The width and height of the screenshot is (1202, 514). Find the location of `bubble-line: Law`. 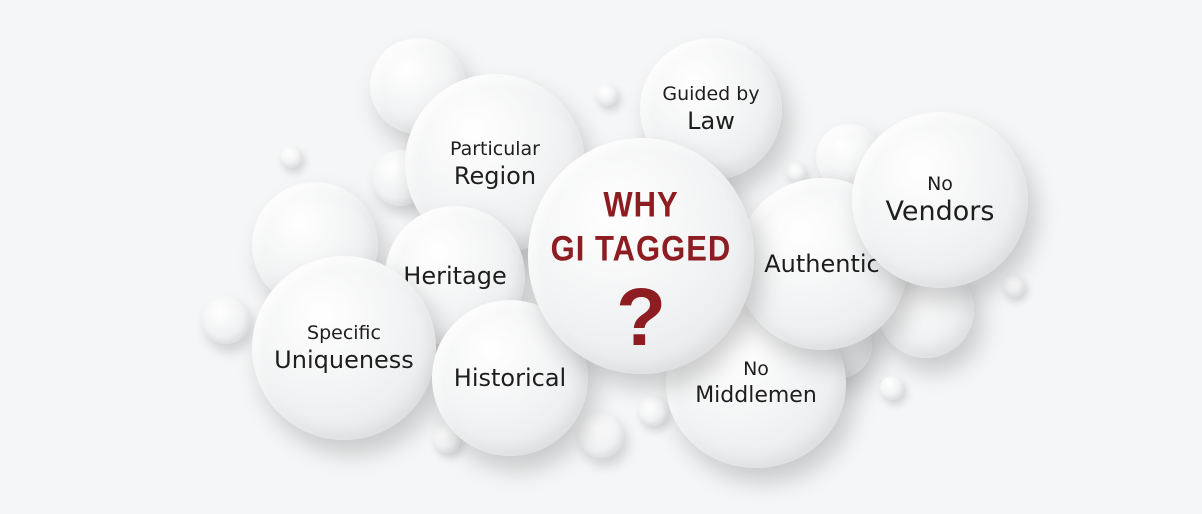

bubble-line: Law is located at coordinates (711, 121).